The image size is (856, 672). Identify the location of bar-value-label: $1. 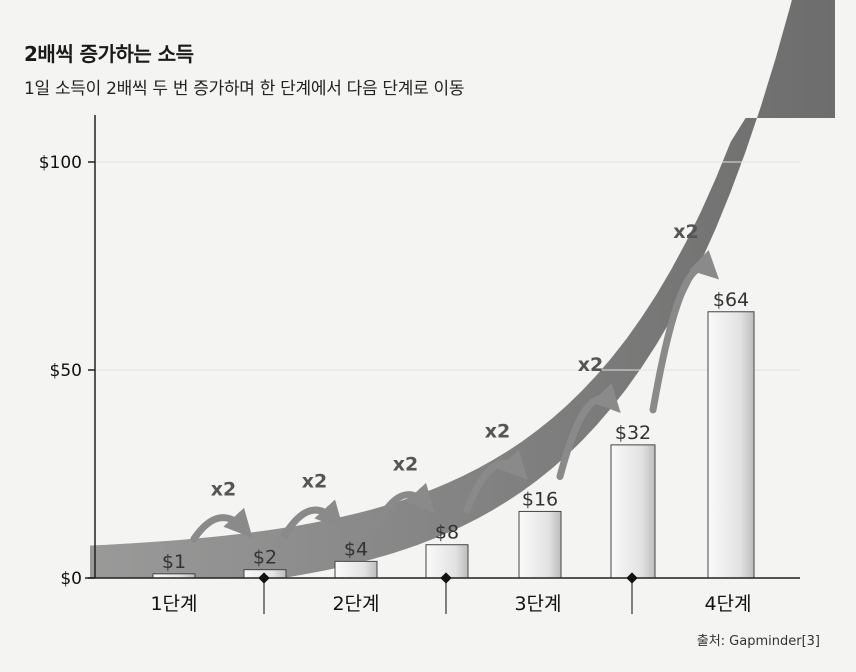
(174, 562).